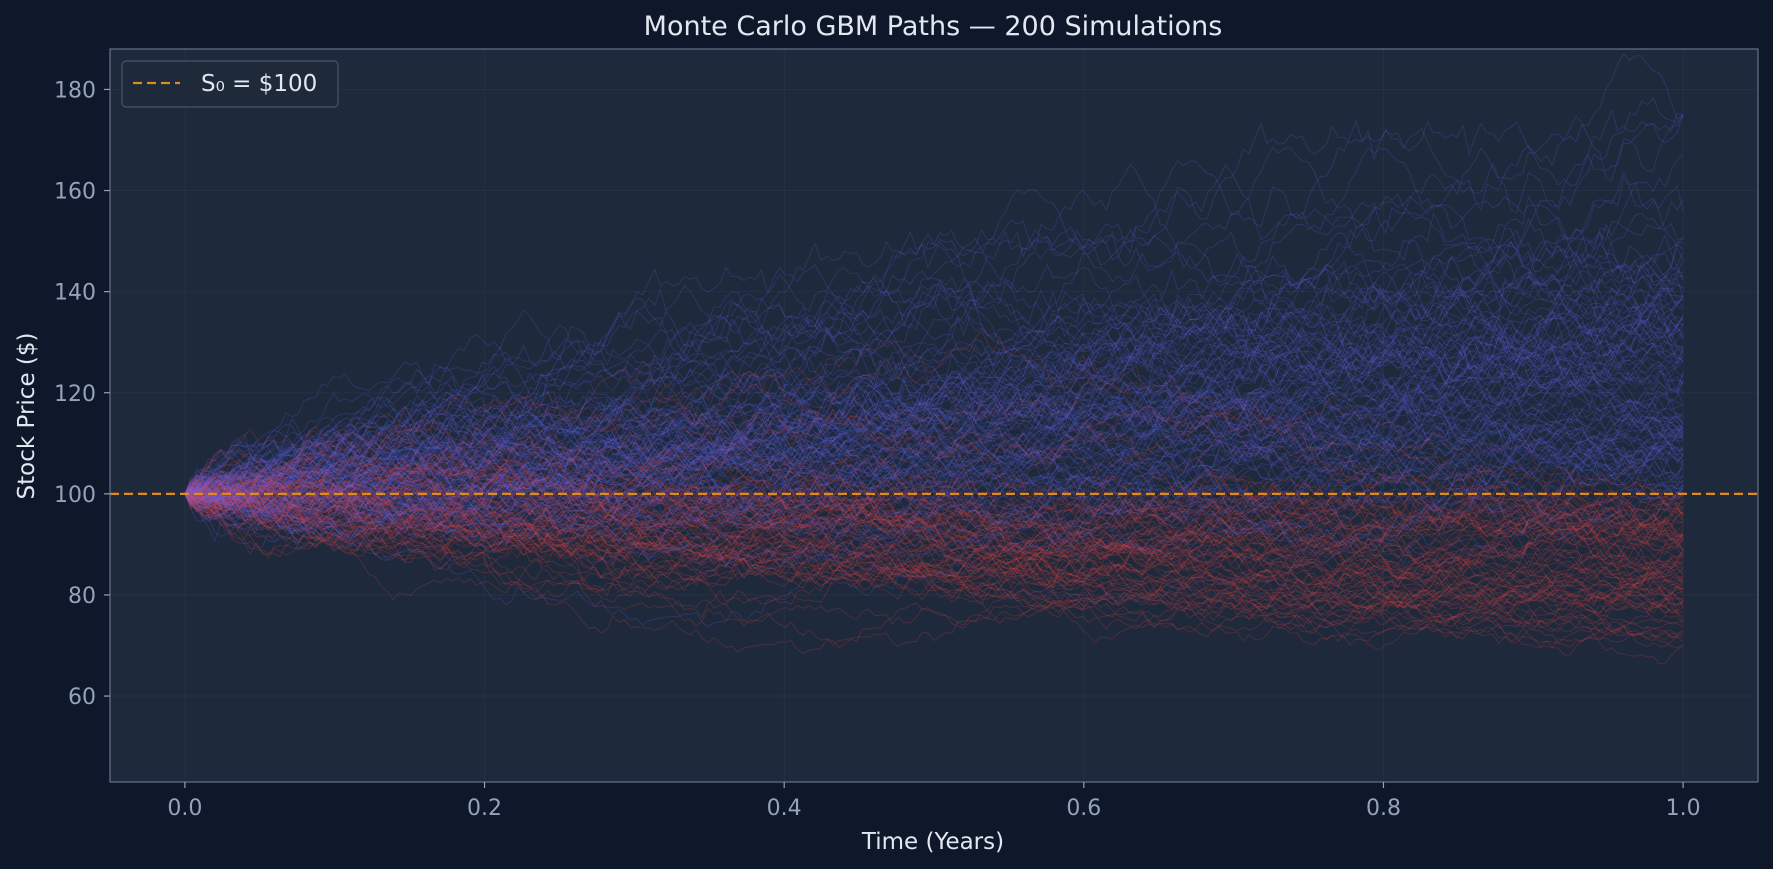 The height and width of the screenshot is (869, 1773). What do you see at coordinates (75, 495) in the screenshot?
I see `y-tick-label-2: 100` at bounding box center [75, 495].